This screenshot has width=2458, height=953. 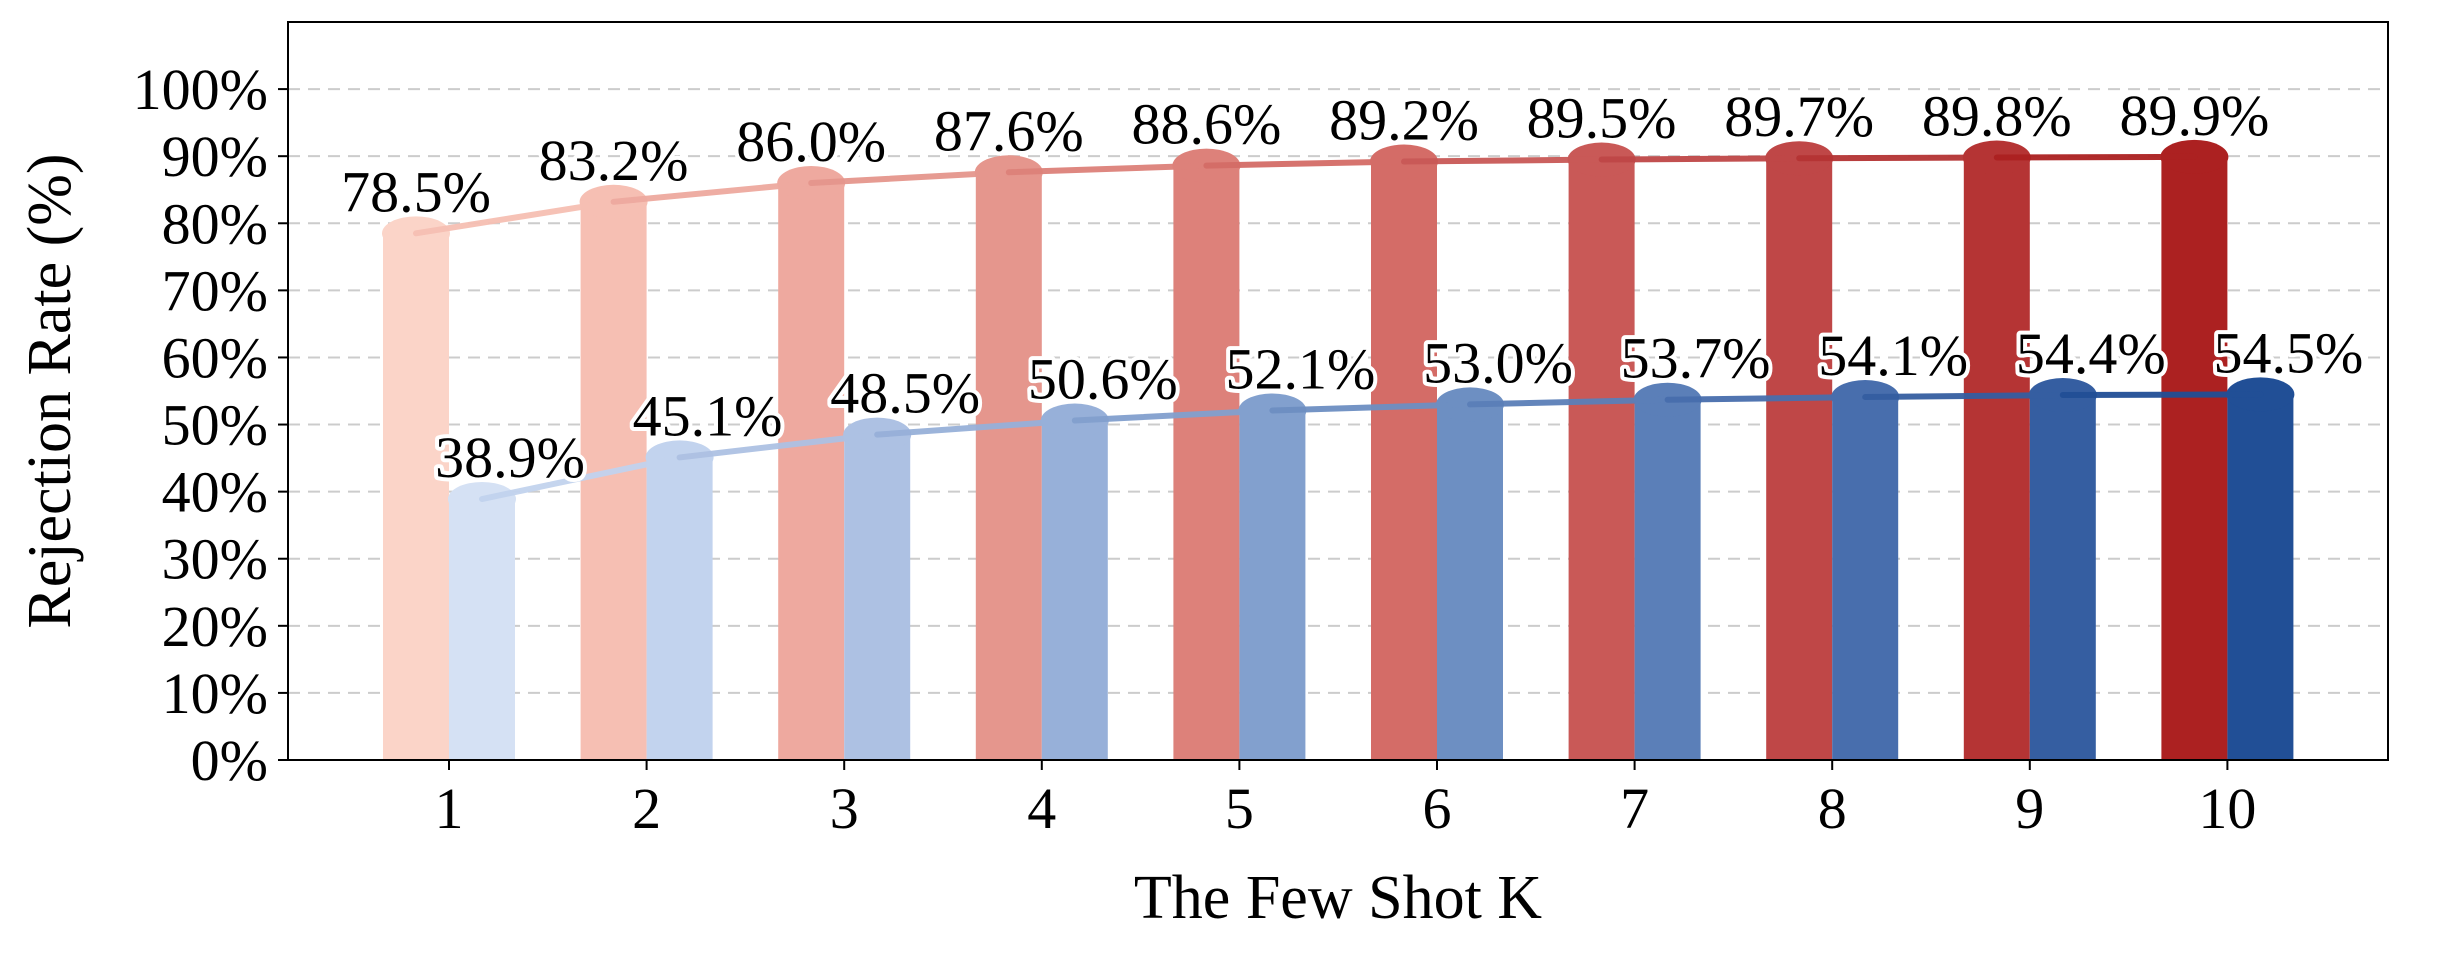 What do you see at coordinates (1345, 800) in the screenshot?
I see `x-axis-ticks: 1 2 3 4 5 6 7 8 9 10` at bounding box center [1345, 800].